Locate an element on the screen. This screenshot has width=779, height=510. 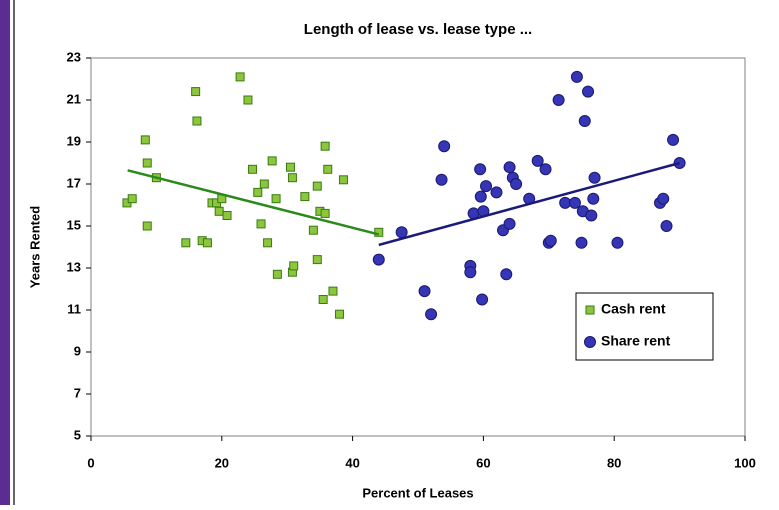
y-tick-label: 21 is located at coordinates (74, 98).